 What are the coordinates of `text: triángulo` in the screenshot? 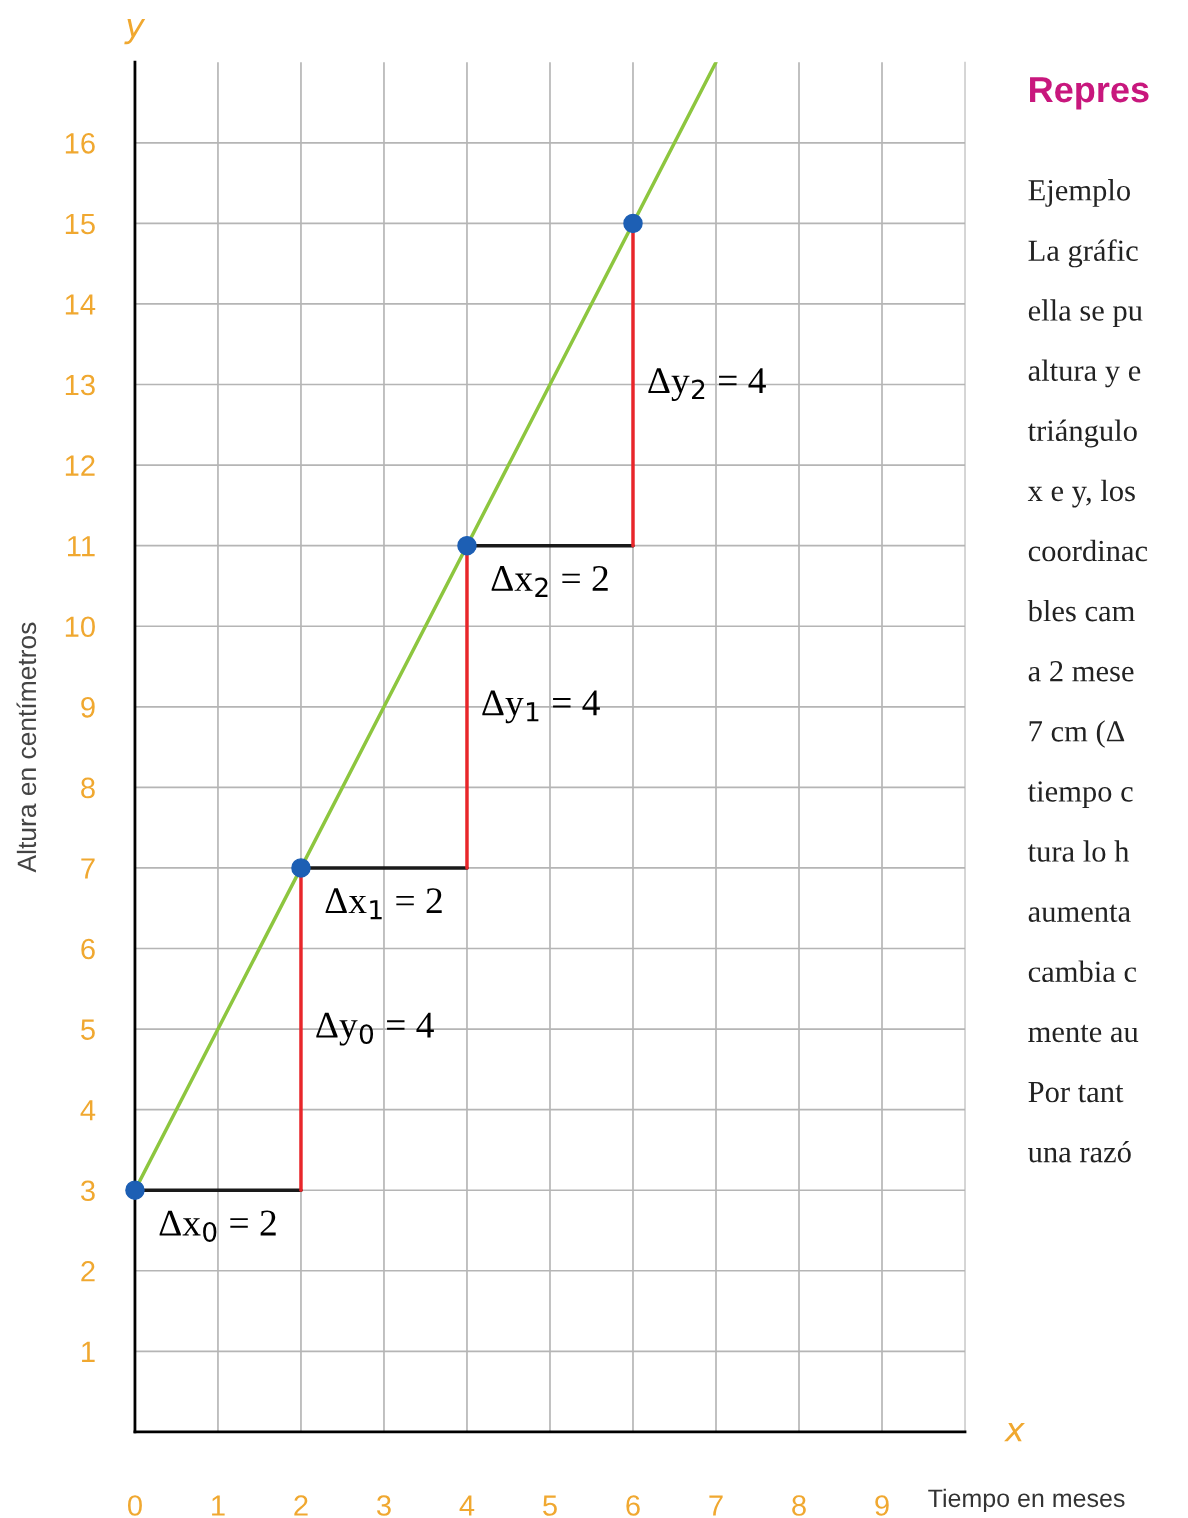 It's located at (1082, 433).